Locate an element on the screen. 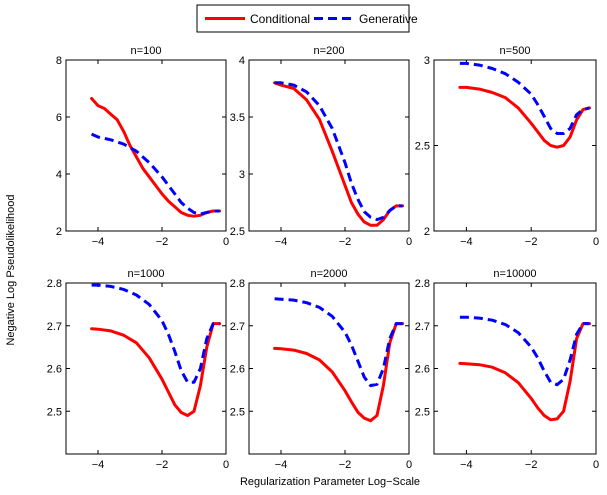 The width and height of the screenshot is (607, 495). subplot-5: n=2000 −4 −2 0 2.5 2.6 2.7 2.8 is located at coordinates (321, 369).